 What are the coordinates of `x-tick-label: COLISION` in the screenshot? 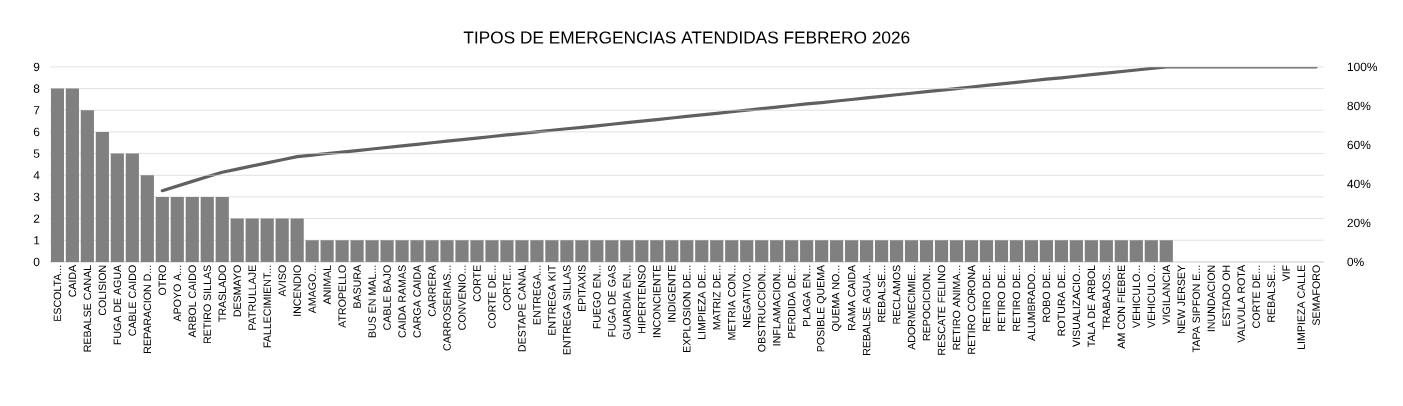 It's located at (102, 290).